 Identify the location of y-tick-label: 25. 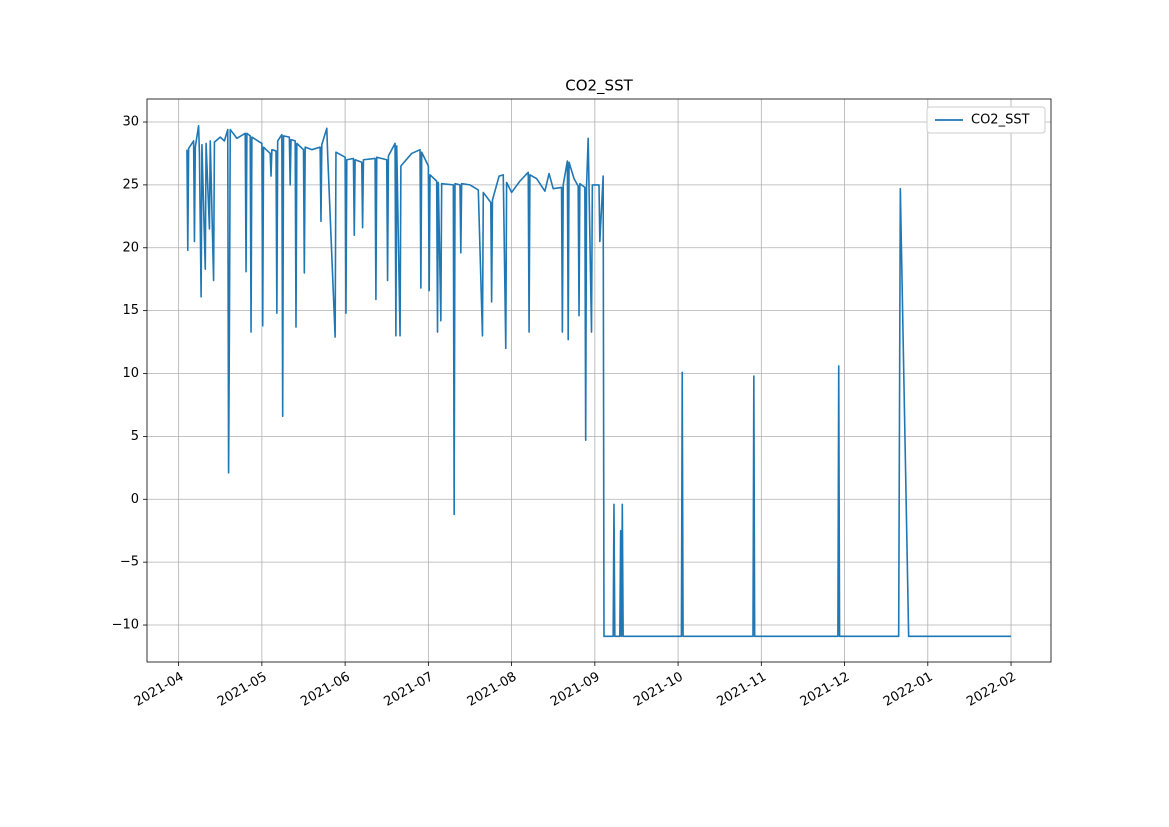
(130, 184).